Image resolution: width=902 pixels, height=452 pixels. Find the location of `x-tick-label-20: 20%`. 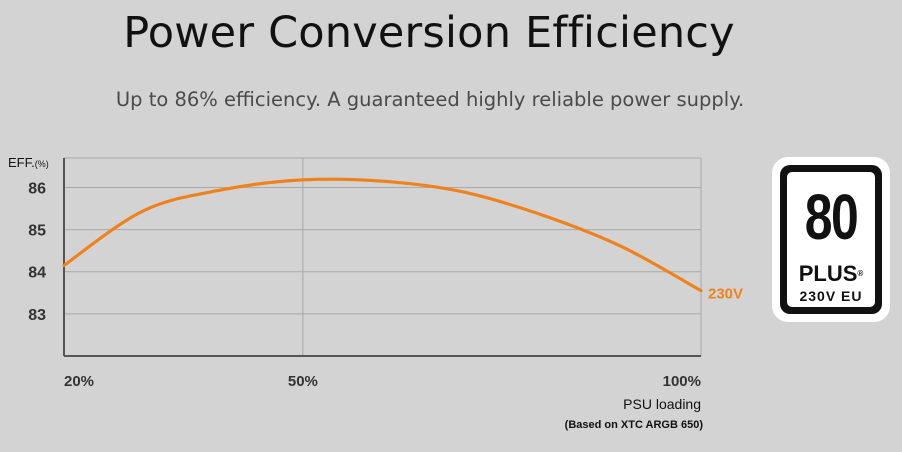

x-tick-label-20: 20% is located at coordinates (79, 381).